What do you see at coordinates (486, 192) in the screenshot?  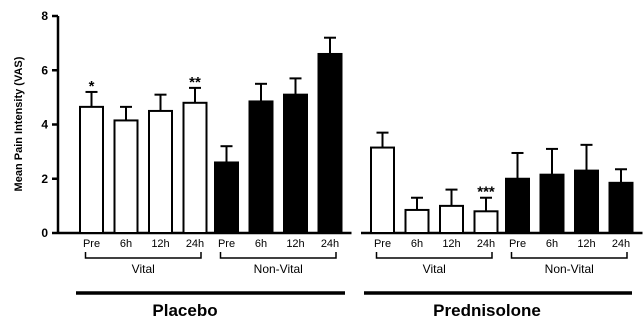 I see `significance-label: ***` at bounding box center [486, 192].